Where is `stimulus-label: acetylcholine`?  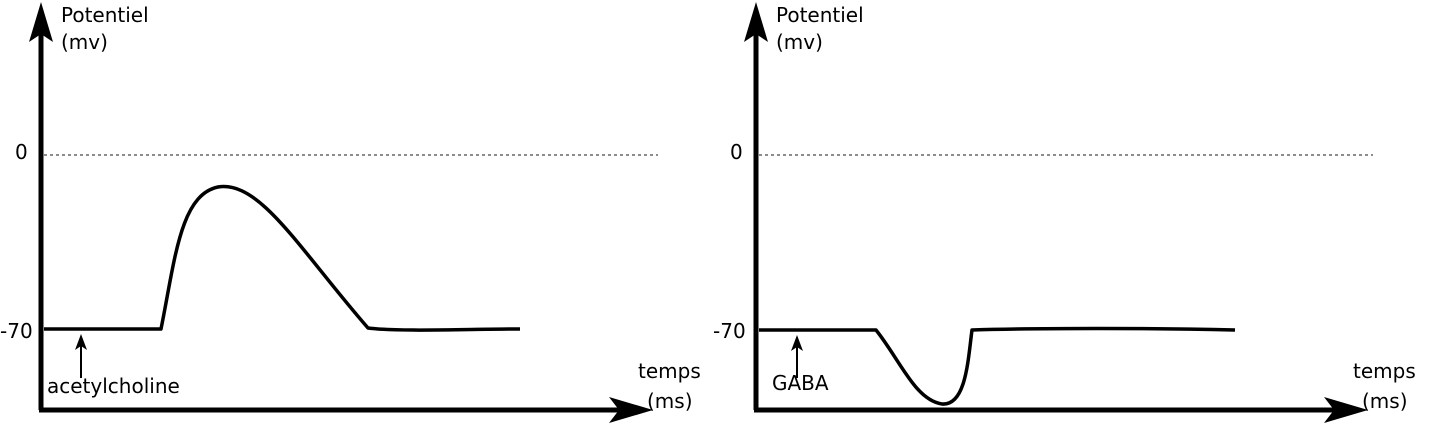
stimulus-label: acetylcholine is located at coordinates (113, 386).